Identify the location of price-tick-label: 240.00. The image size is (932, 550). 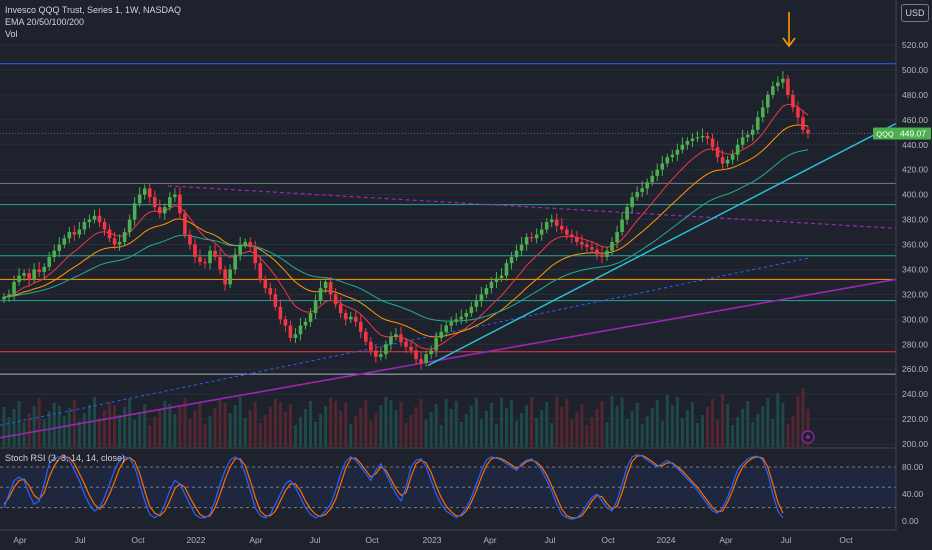
(915, 394).